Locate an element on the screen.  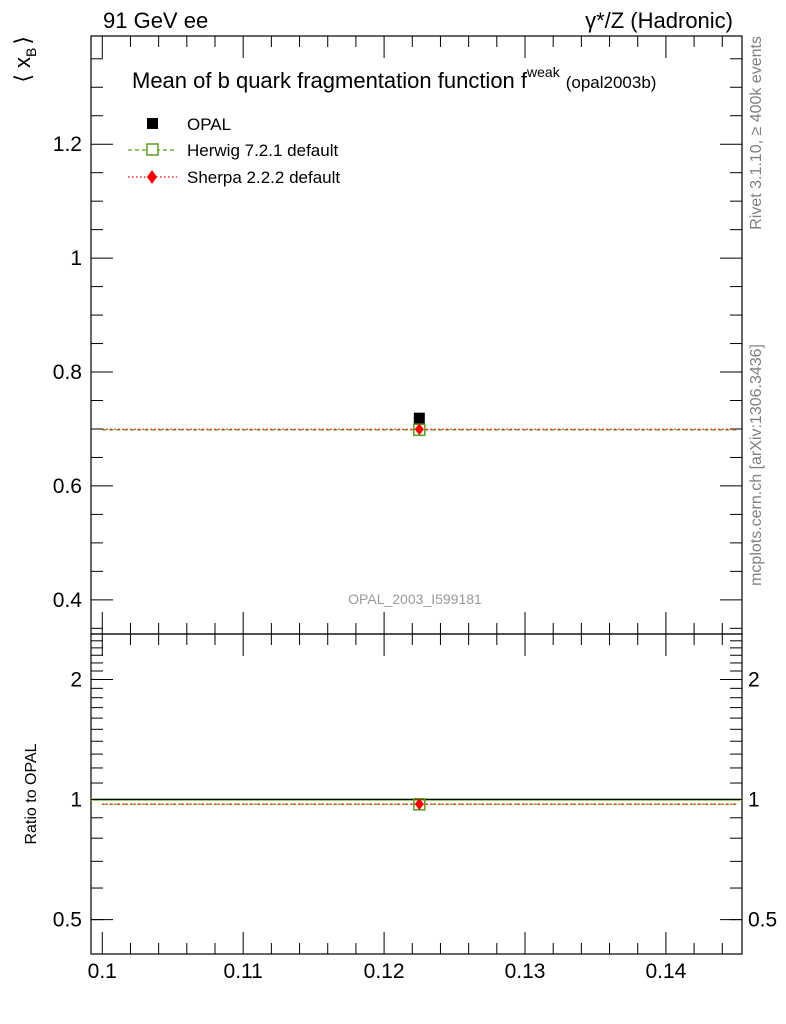
chart-title-main: Mean of b quark fragmentation function f is located at coordinates (330, 80).